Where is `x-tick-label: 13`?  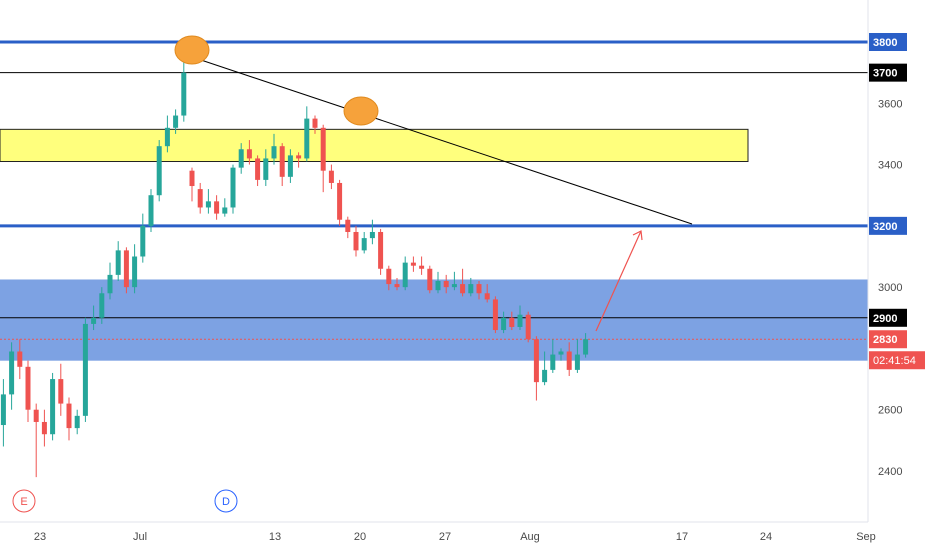 x-tick-label: 13 is located at coordinates (275, 537).